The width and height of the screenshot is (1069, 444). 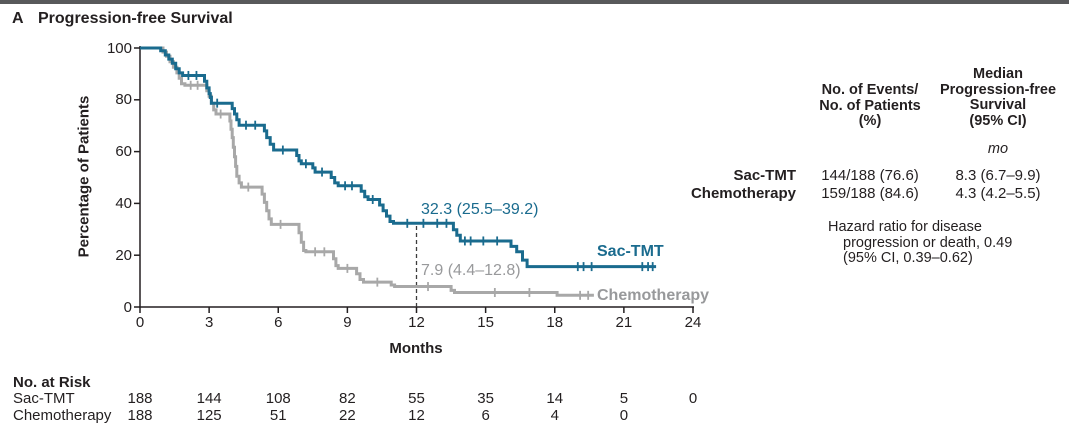 What do you see at coordinates (870, 121) in the screenshot?
I see `stats-col1-header-line: (%)` at bounding box center [870, 121].